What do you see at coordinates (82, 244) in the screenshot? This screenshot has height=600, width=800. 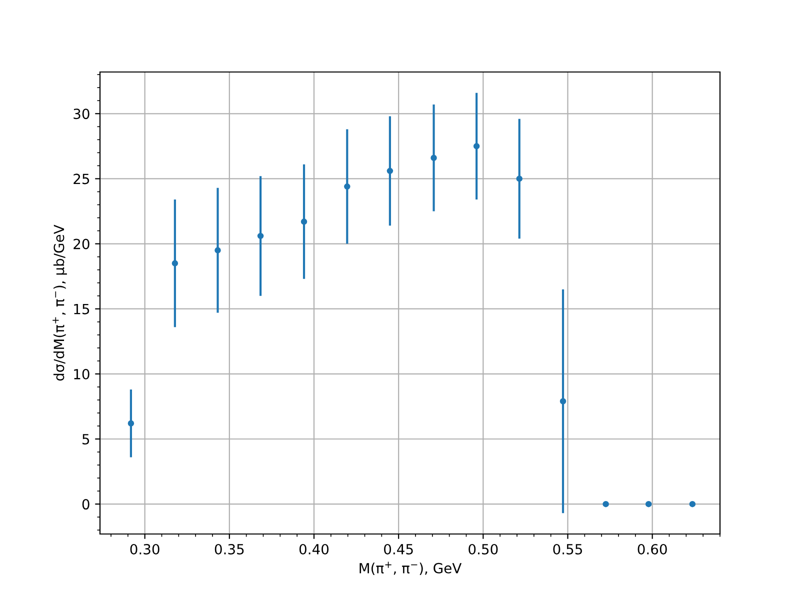 I see `y-tick-label: 20` at bounding box center [82, 244].